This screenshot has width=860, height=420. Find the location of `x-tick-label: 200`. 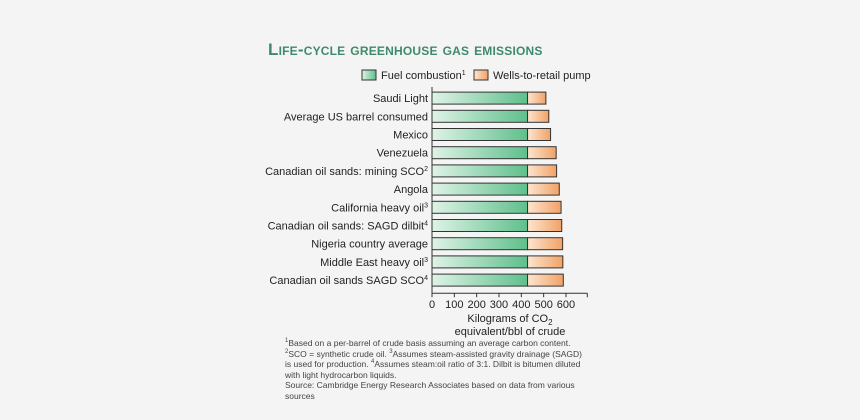

x-tick-label: 200 is located at coordinates (476, 305).